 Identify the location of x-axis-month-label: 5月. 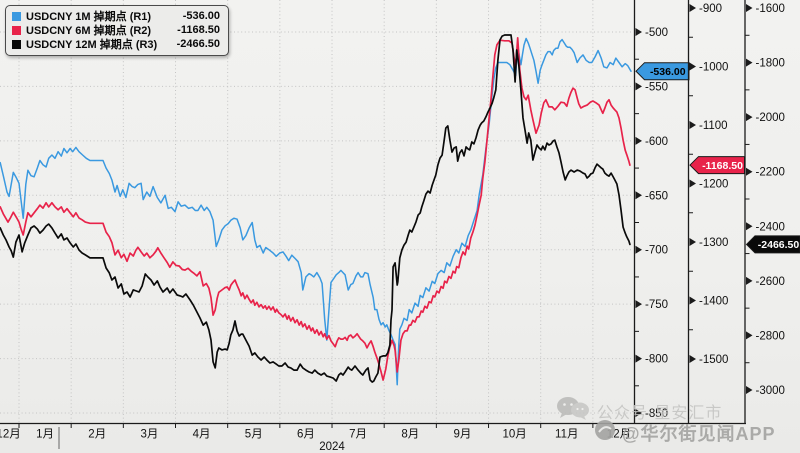
(254, 435).